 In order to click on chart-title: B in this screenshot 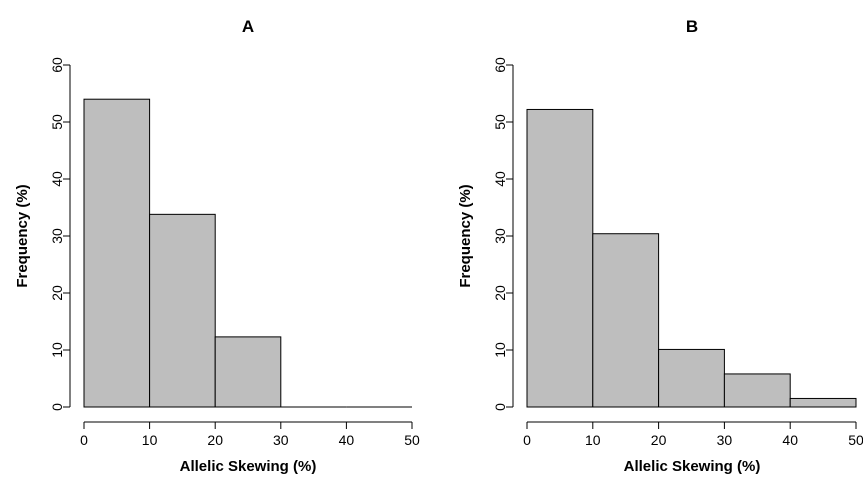, I will do `click(692, 26)`.